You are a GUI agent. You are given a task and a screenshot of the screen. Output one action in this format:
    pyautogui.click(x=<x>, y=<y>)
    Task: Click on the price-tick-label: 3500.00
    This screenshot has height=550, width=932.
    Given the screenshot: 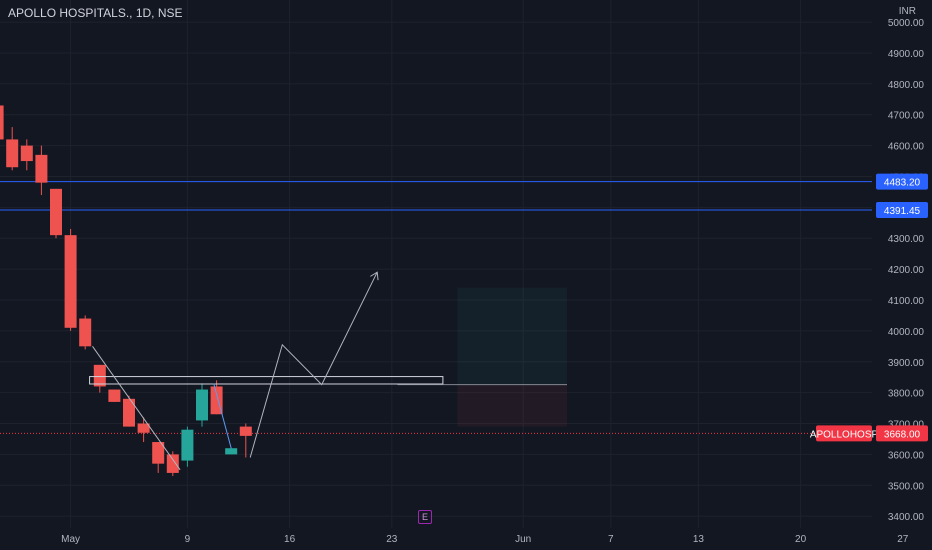 What is the action you would take?
    pyautogui.click(x=906, y=486)
    